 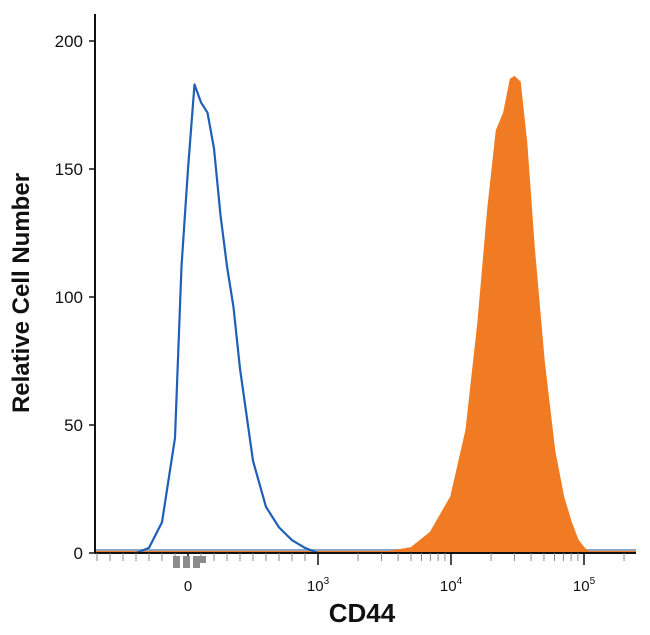 I want to click on x-tick-label: 0, so click(x=188, y=586).